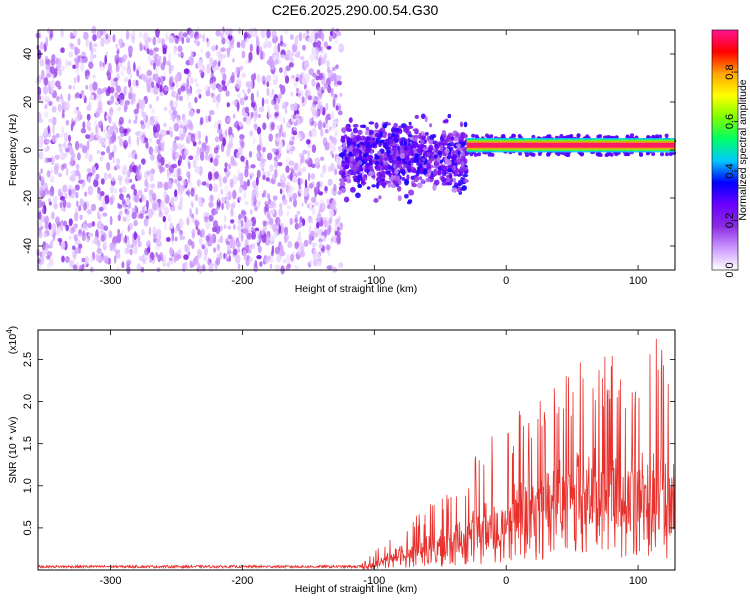 The height and width of the screenshot is (600, 750). I want to click on heatmap-x-tick-label: -200, so click(242, 281).